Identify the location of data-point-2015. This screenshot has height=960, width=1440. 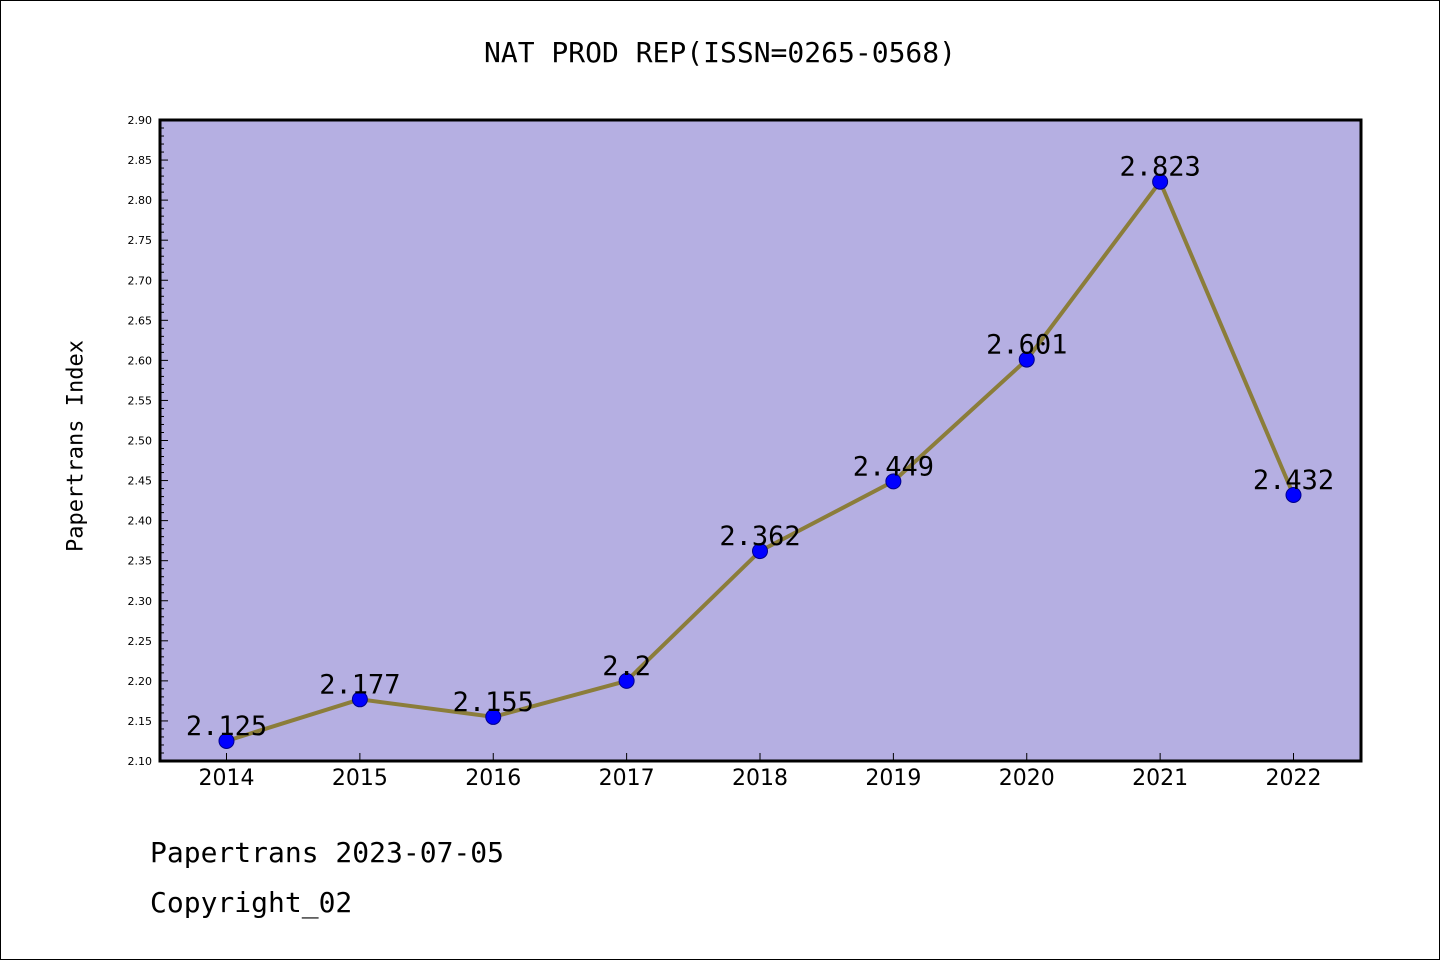
(359, 699).